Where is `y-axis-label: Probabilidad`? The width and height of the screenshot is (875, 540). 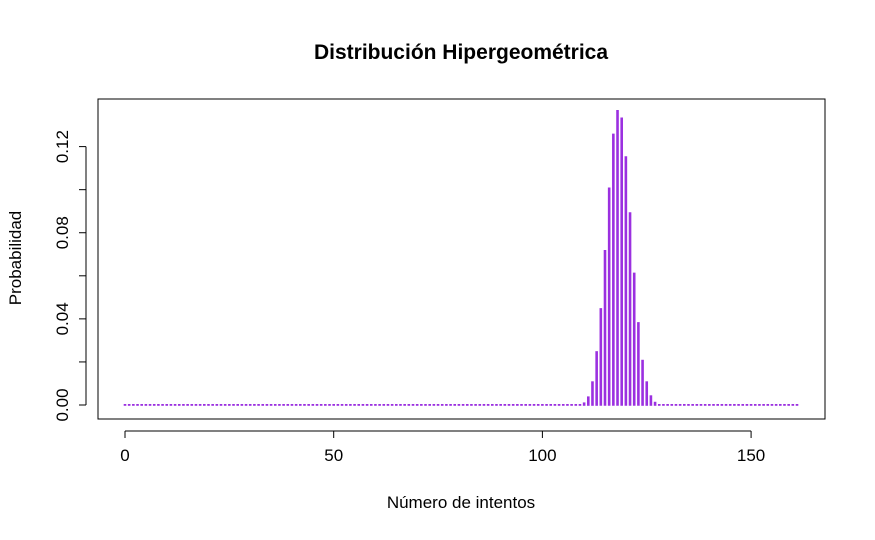 y-axis-label: Probabilidad is located at coordinates (15, 258).